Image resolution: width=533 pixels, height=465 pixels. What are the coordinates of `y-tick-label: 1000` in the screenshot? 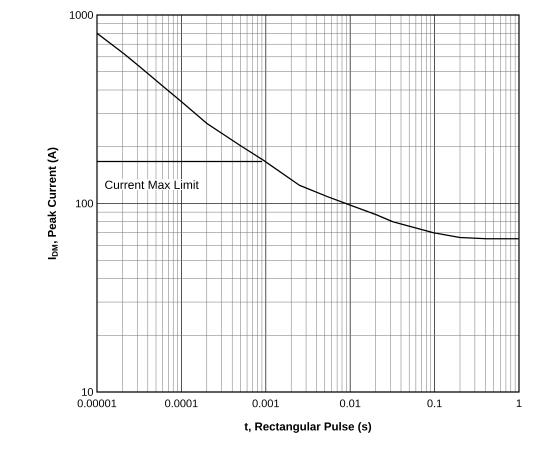 It's located at (82, 15).